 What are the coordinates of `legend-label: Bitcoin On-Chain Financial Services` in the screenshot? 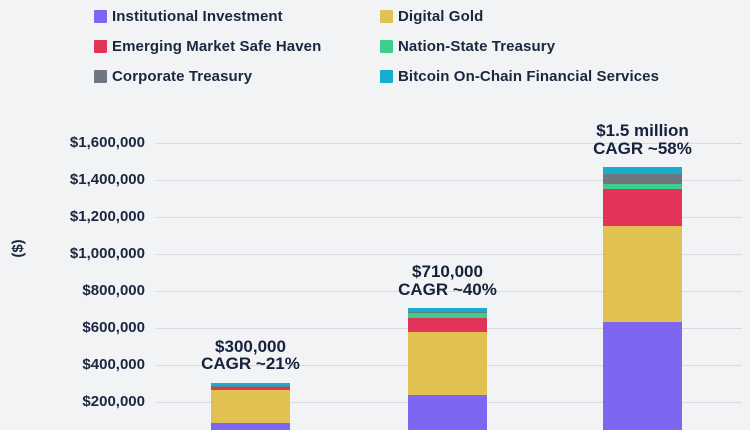 It's located at (529, 76).